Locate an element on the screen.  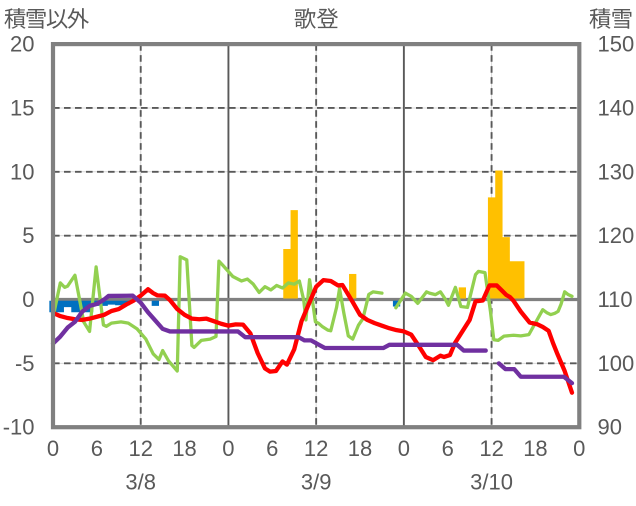
svg-text: 3/10 is located at coordinates (491, 481).